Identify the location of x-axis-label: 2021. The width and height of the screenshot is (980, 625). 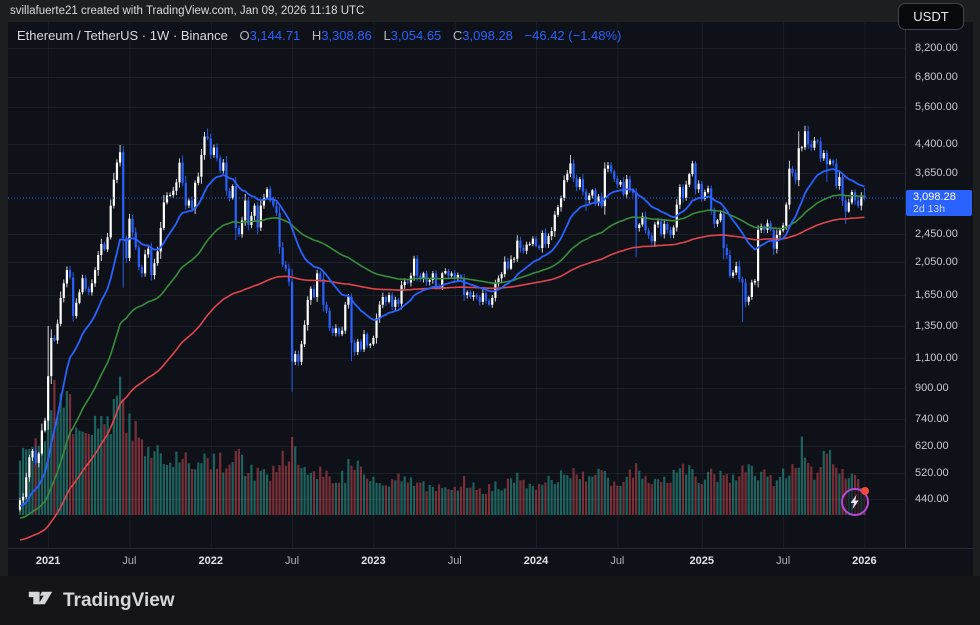
(48, 561).